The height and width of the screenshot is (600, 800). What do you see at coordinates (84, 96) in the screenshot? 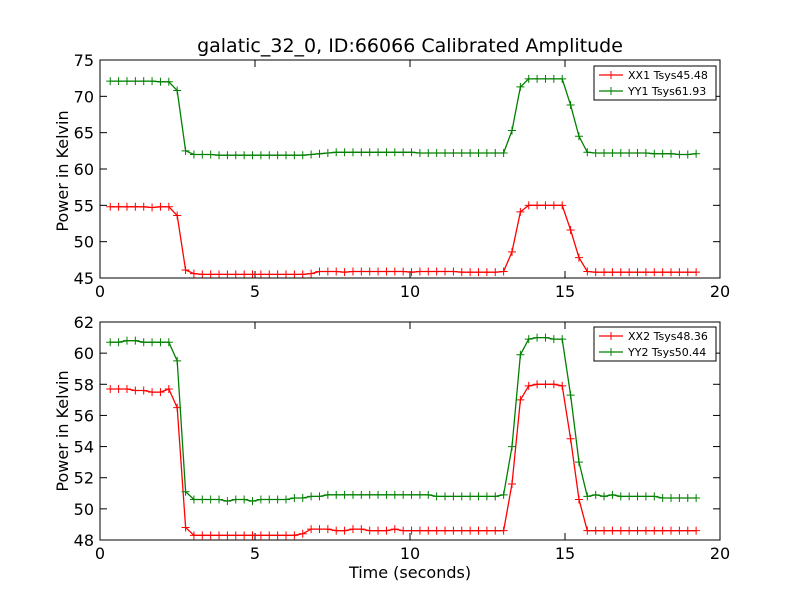
I see `top-y-tick-label: 70` at bounding box center [84, 96].